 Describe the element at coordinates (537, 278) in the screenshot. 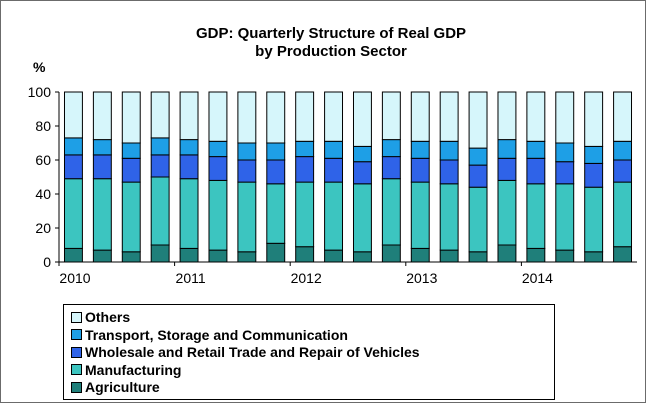

I see `x-tick-label: 2014` at that location.